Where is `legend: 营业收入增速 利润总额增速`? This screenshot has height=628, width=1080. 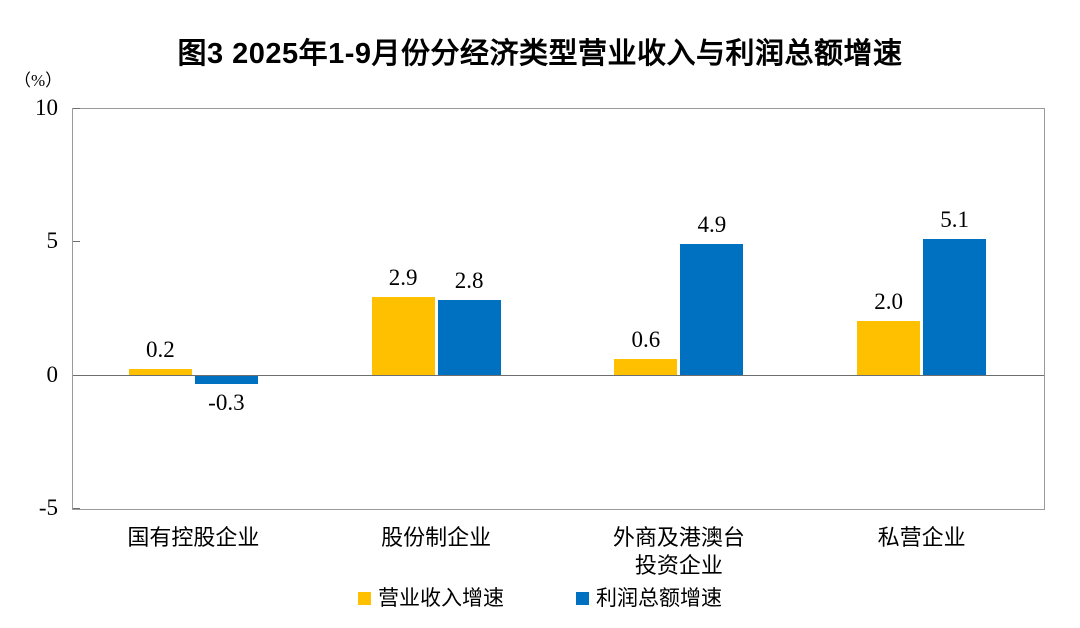
legend: 营业收入增速 利润总额增速 is located at coordinates (540, 598).